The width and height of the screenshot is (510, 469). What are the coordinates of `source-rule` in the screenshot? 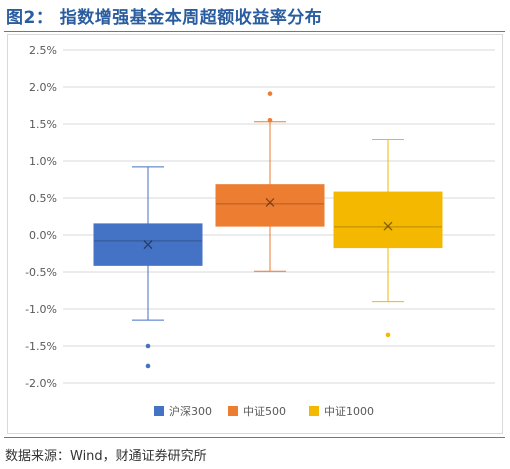 It's located at (254, 437).